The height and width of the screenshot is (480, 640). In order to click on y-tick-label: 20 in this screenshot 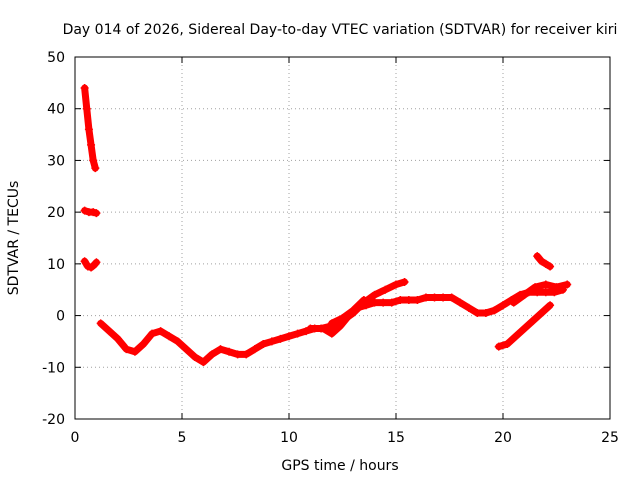, I will do `click(56, 213)`.